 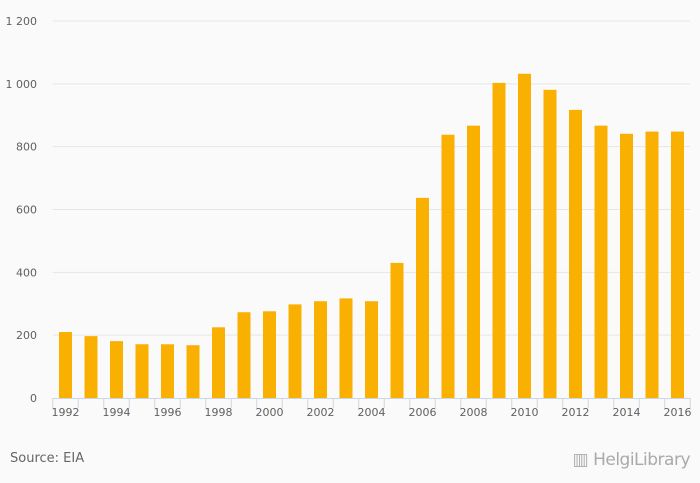 What do you see at coordinates (320, 349) in the screenshot?
I see `bar-2002` at bounding box center [320, 349].